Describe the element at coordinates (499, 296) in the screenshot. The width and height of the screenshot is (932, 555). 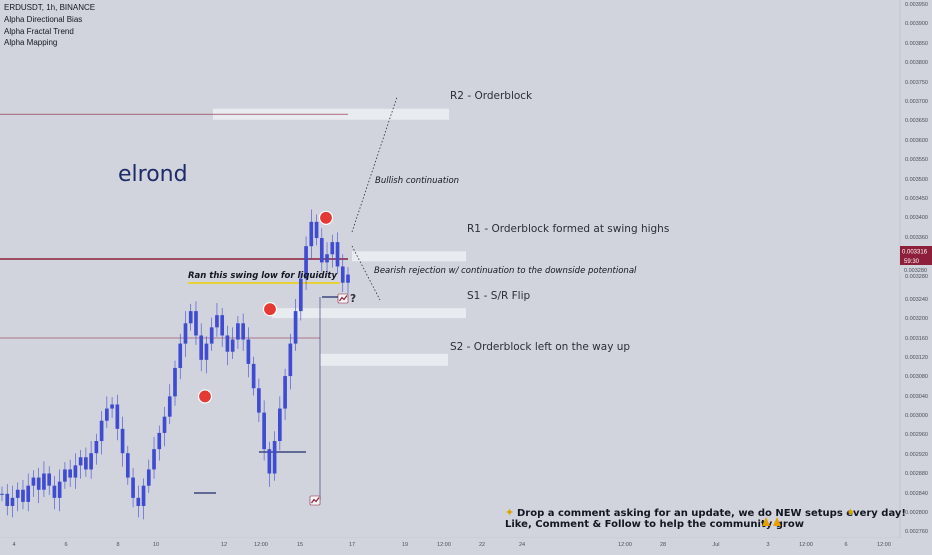
I see `zone-label-s1: S1 - S/R Flip` at that location.